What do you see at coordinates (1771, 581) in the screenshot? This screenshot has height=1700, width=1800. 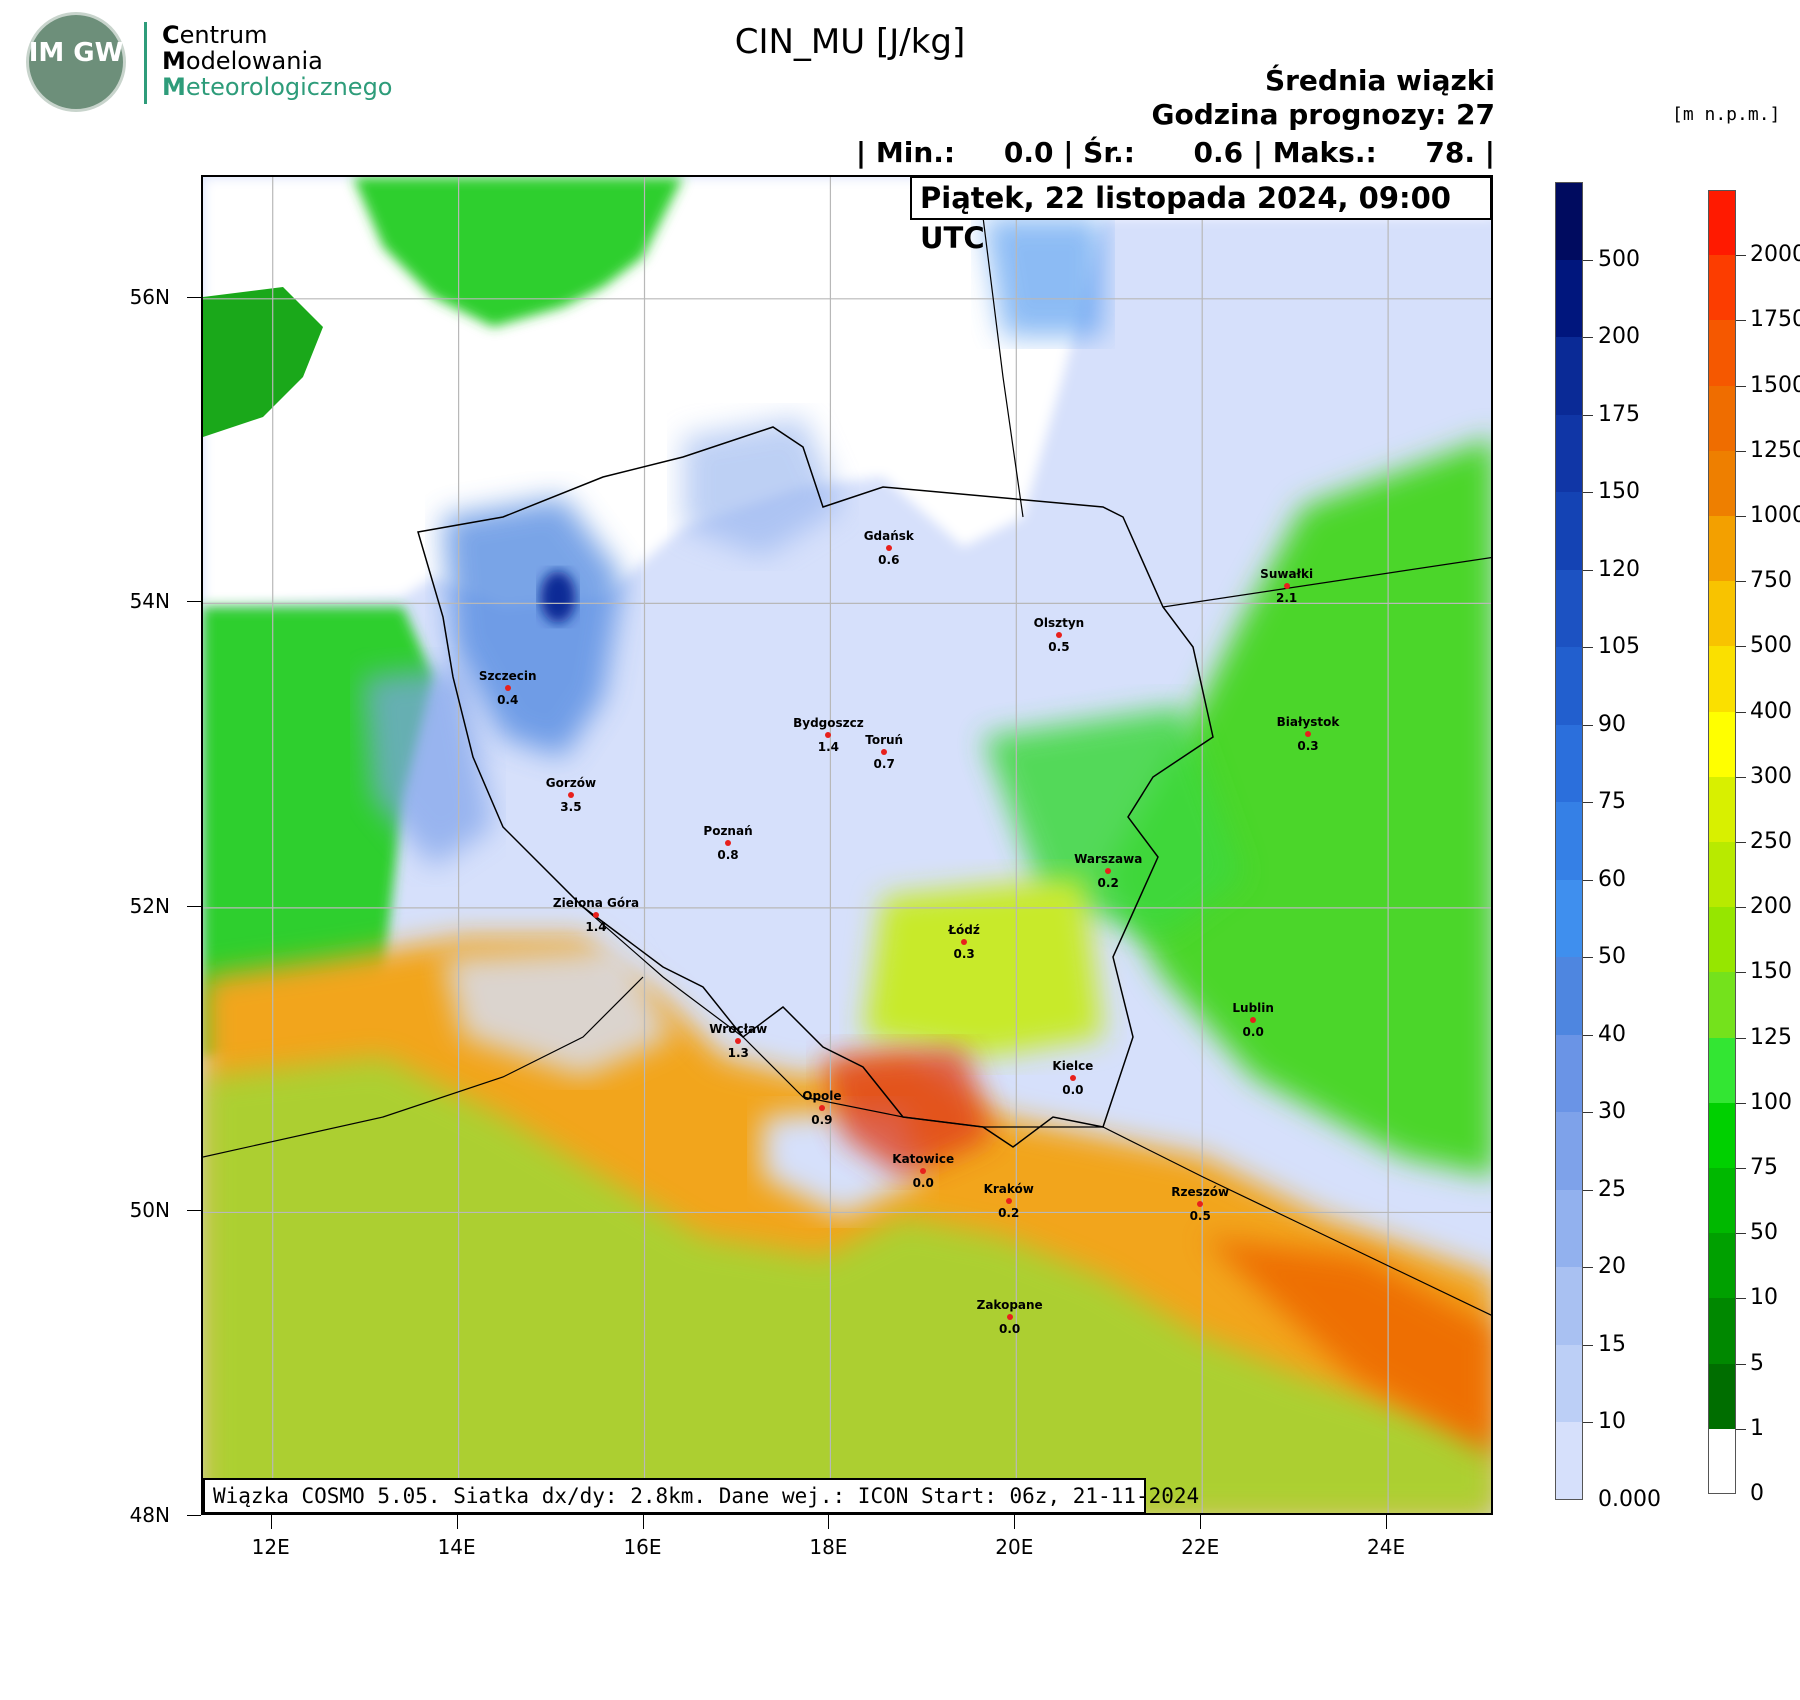 I see `height-colorbar-label: 750` at bounding box center [1771, 581].